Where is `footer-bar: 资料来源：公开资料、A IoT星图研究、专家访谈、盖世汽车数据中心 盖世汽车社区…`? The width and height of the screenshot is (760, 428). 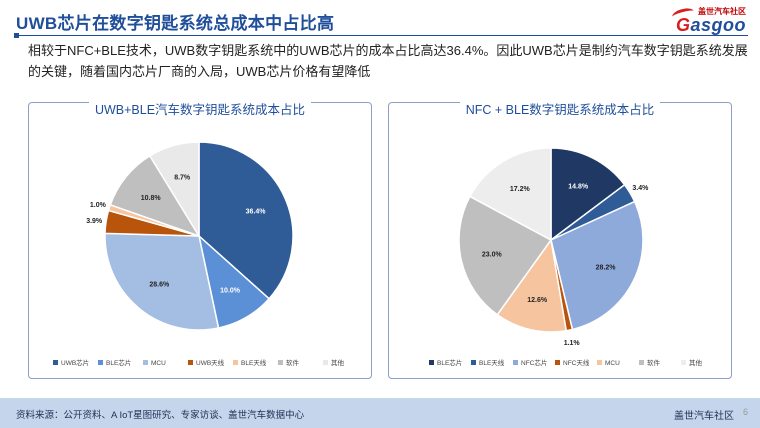 footer-bar: 资料来源：公开资料、A IoT星图研究、专家访谈、盖世汽车数据中心 盖世汽车社区… is located at coordinates (380, 413).